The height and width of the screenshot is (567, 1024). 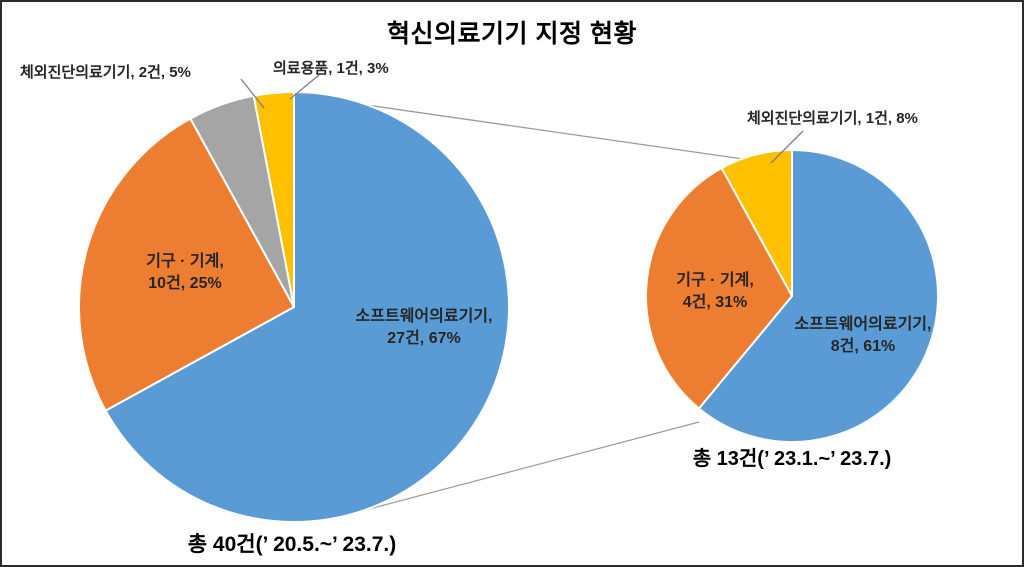 What do you see at coordinates (512, 34) in the screenshot?
I see `chart-title: 혁신의료기기 지정 현황` at bounding box center [512, 34].